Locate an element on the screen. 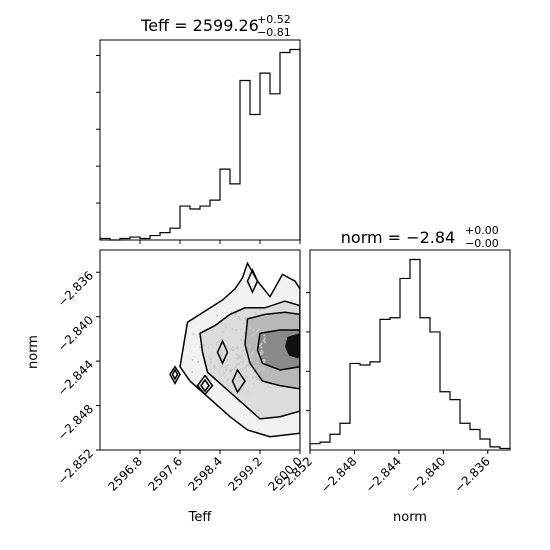  norm-ytick-label: −2.852 is located at coordinates (75, 466).